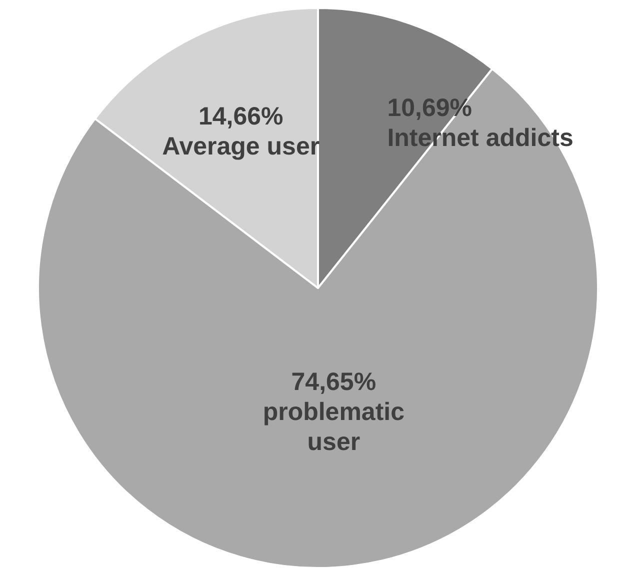 The height and width of the screenshot is (568, 635). I want to click on slice-label: problematic user, so click(333, 427).